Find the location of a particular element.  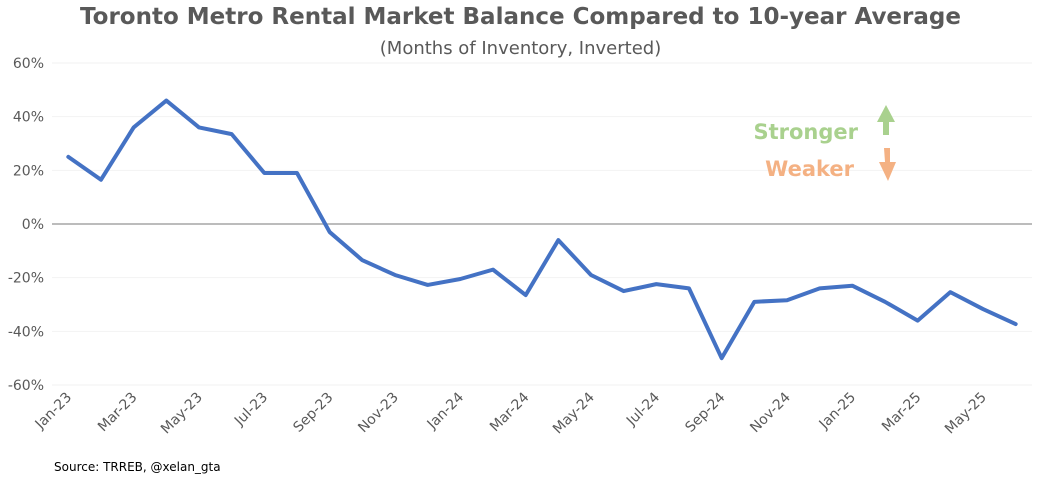

arrow-down-icon is located at coordinates (887, 164).